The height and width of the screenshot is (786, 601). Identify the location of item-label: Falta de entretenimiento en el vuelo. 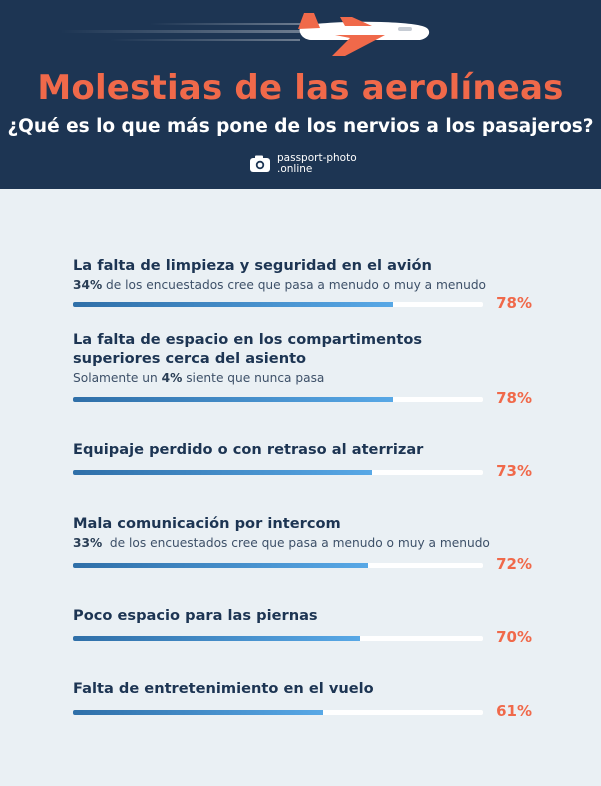
(223, 688).